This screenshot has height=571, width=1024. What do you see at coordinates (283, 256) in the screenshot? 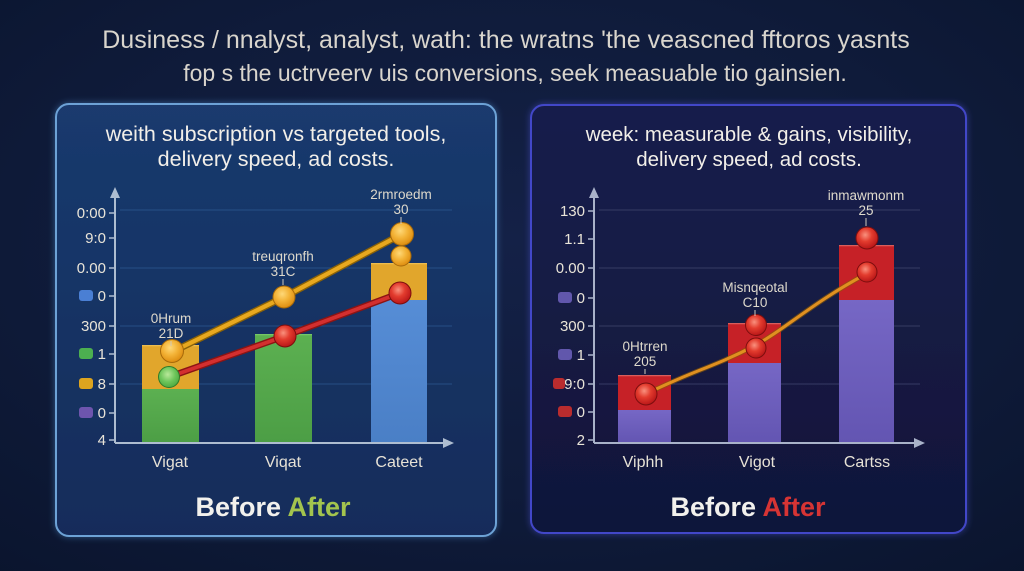
I see `svg-text: treuqronfh` at bounding box center [283, 256].